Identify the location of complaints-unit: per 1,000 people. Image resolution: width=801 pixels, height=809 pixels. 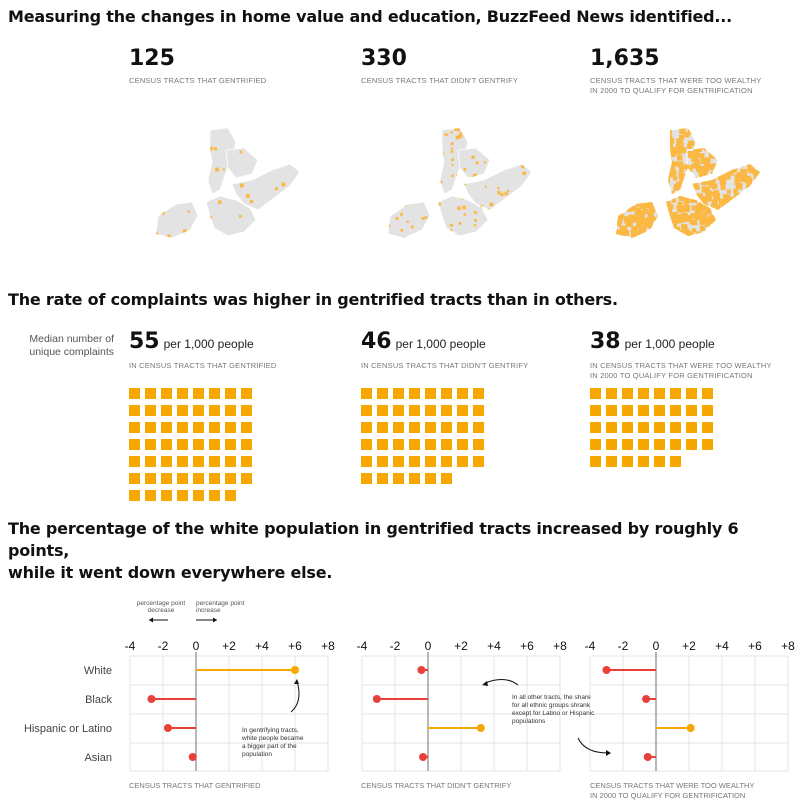
(440, 344).